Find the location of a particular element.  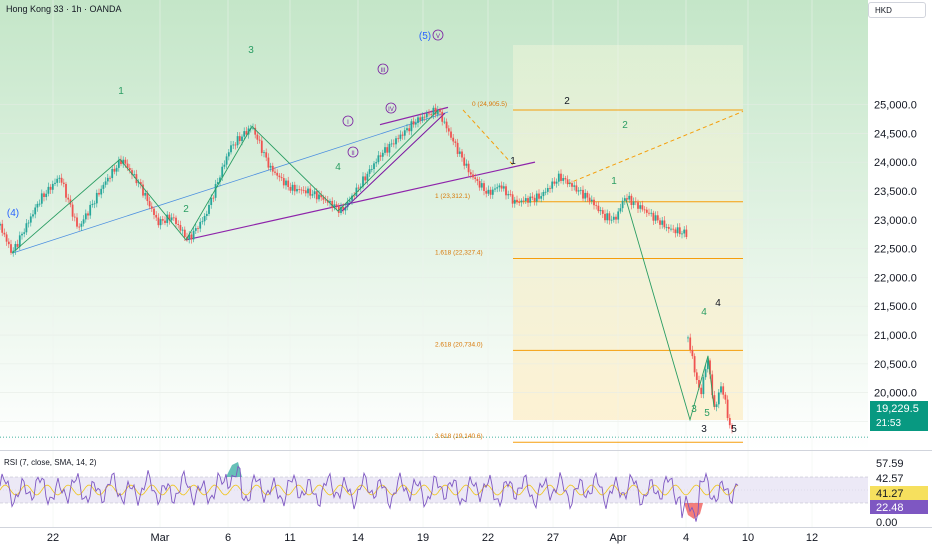

rsi-axis-label: 0.00 is located at coordinates (886, 523).